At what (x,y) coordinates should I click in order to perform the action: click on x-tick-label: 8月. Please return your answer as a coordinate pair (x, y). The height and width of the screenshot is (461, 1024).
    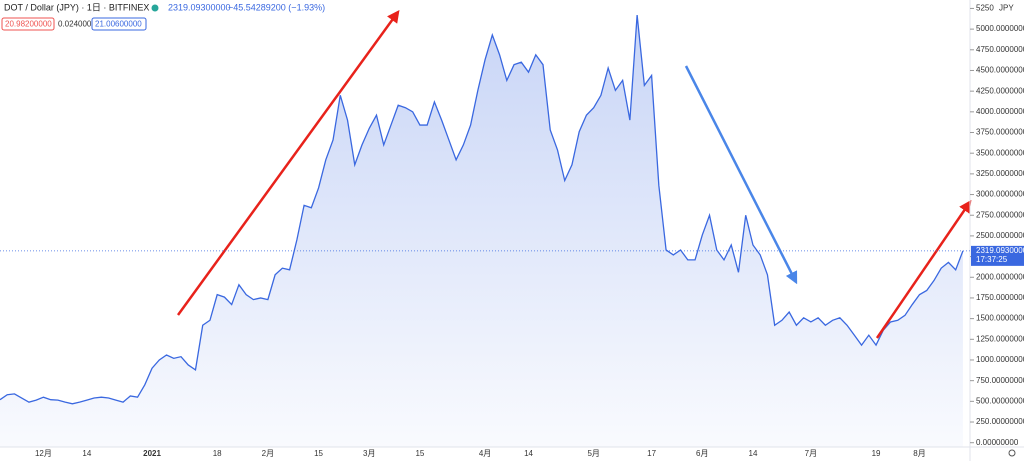
    Looking at the image, I should click on (919, 453).